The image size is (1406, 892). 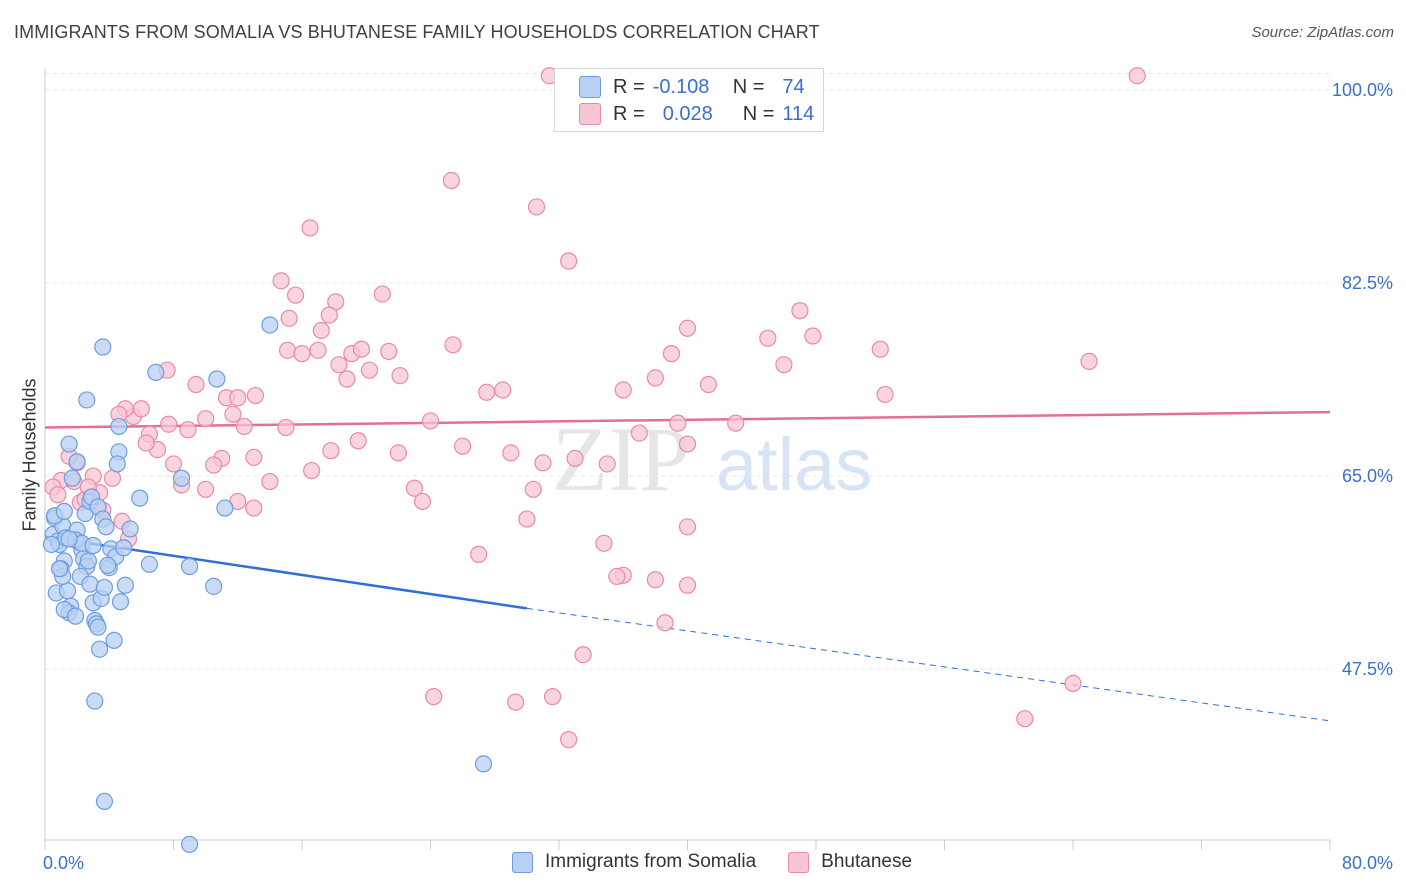 What do you see at coordinates (928, 664) in the screenshot?
I see `trend-line-somalia-extension` at bounding box center [928, 664].